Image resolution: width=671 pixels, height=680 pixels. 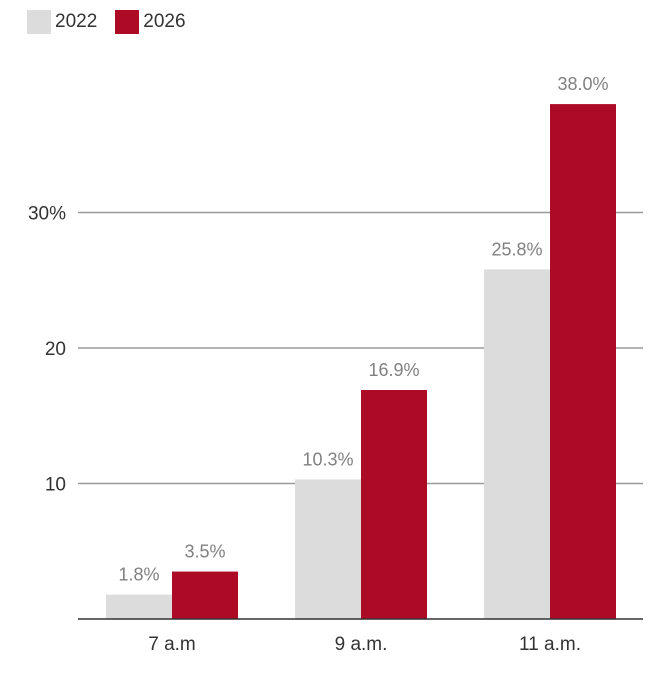 What do you see at coordinates (55, 349) in the screenshot?
I see `y-tick-label-20: 20` at bounding box center [55, 349].